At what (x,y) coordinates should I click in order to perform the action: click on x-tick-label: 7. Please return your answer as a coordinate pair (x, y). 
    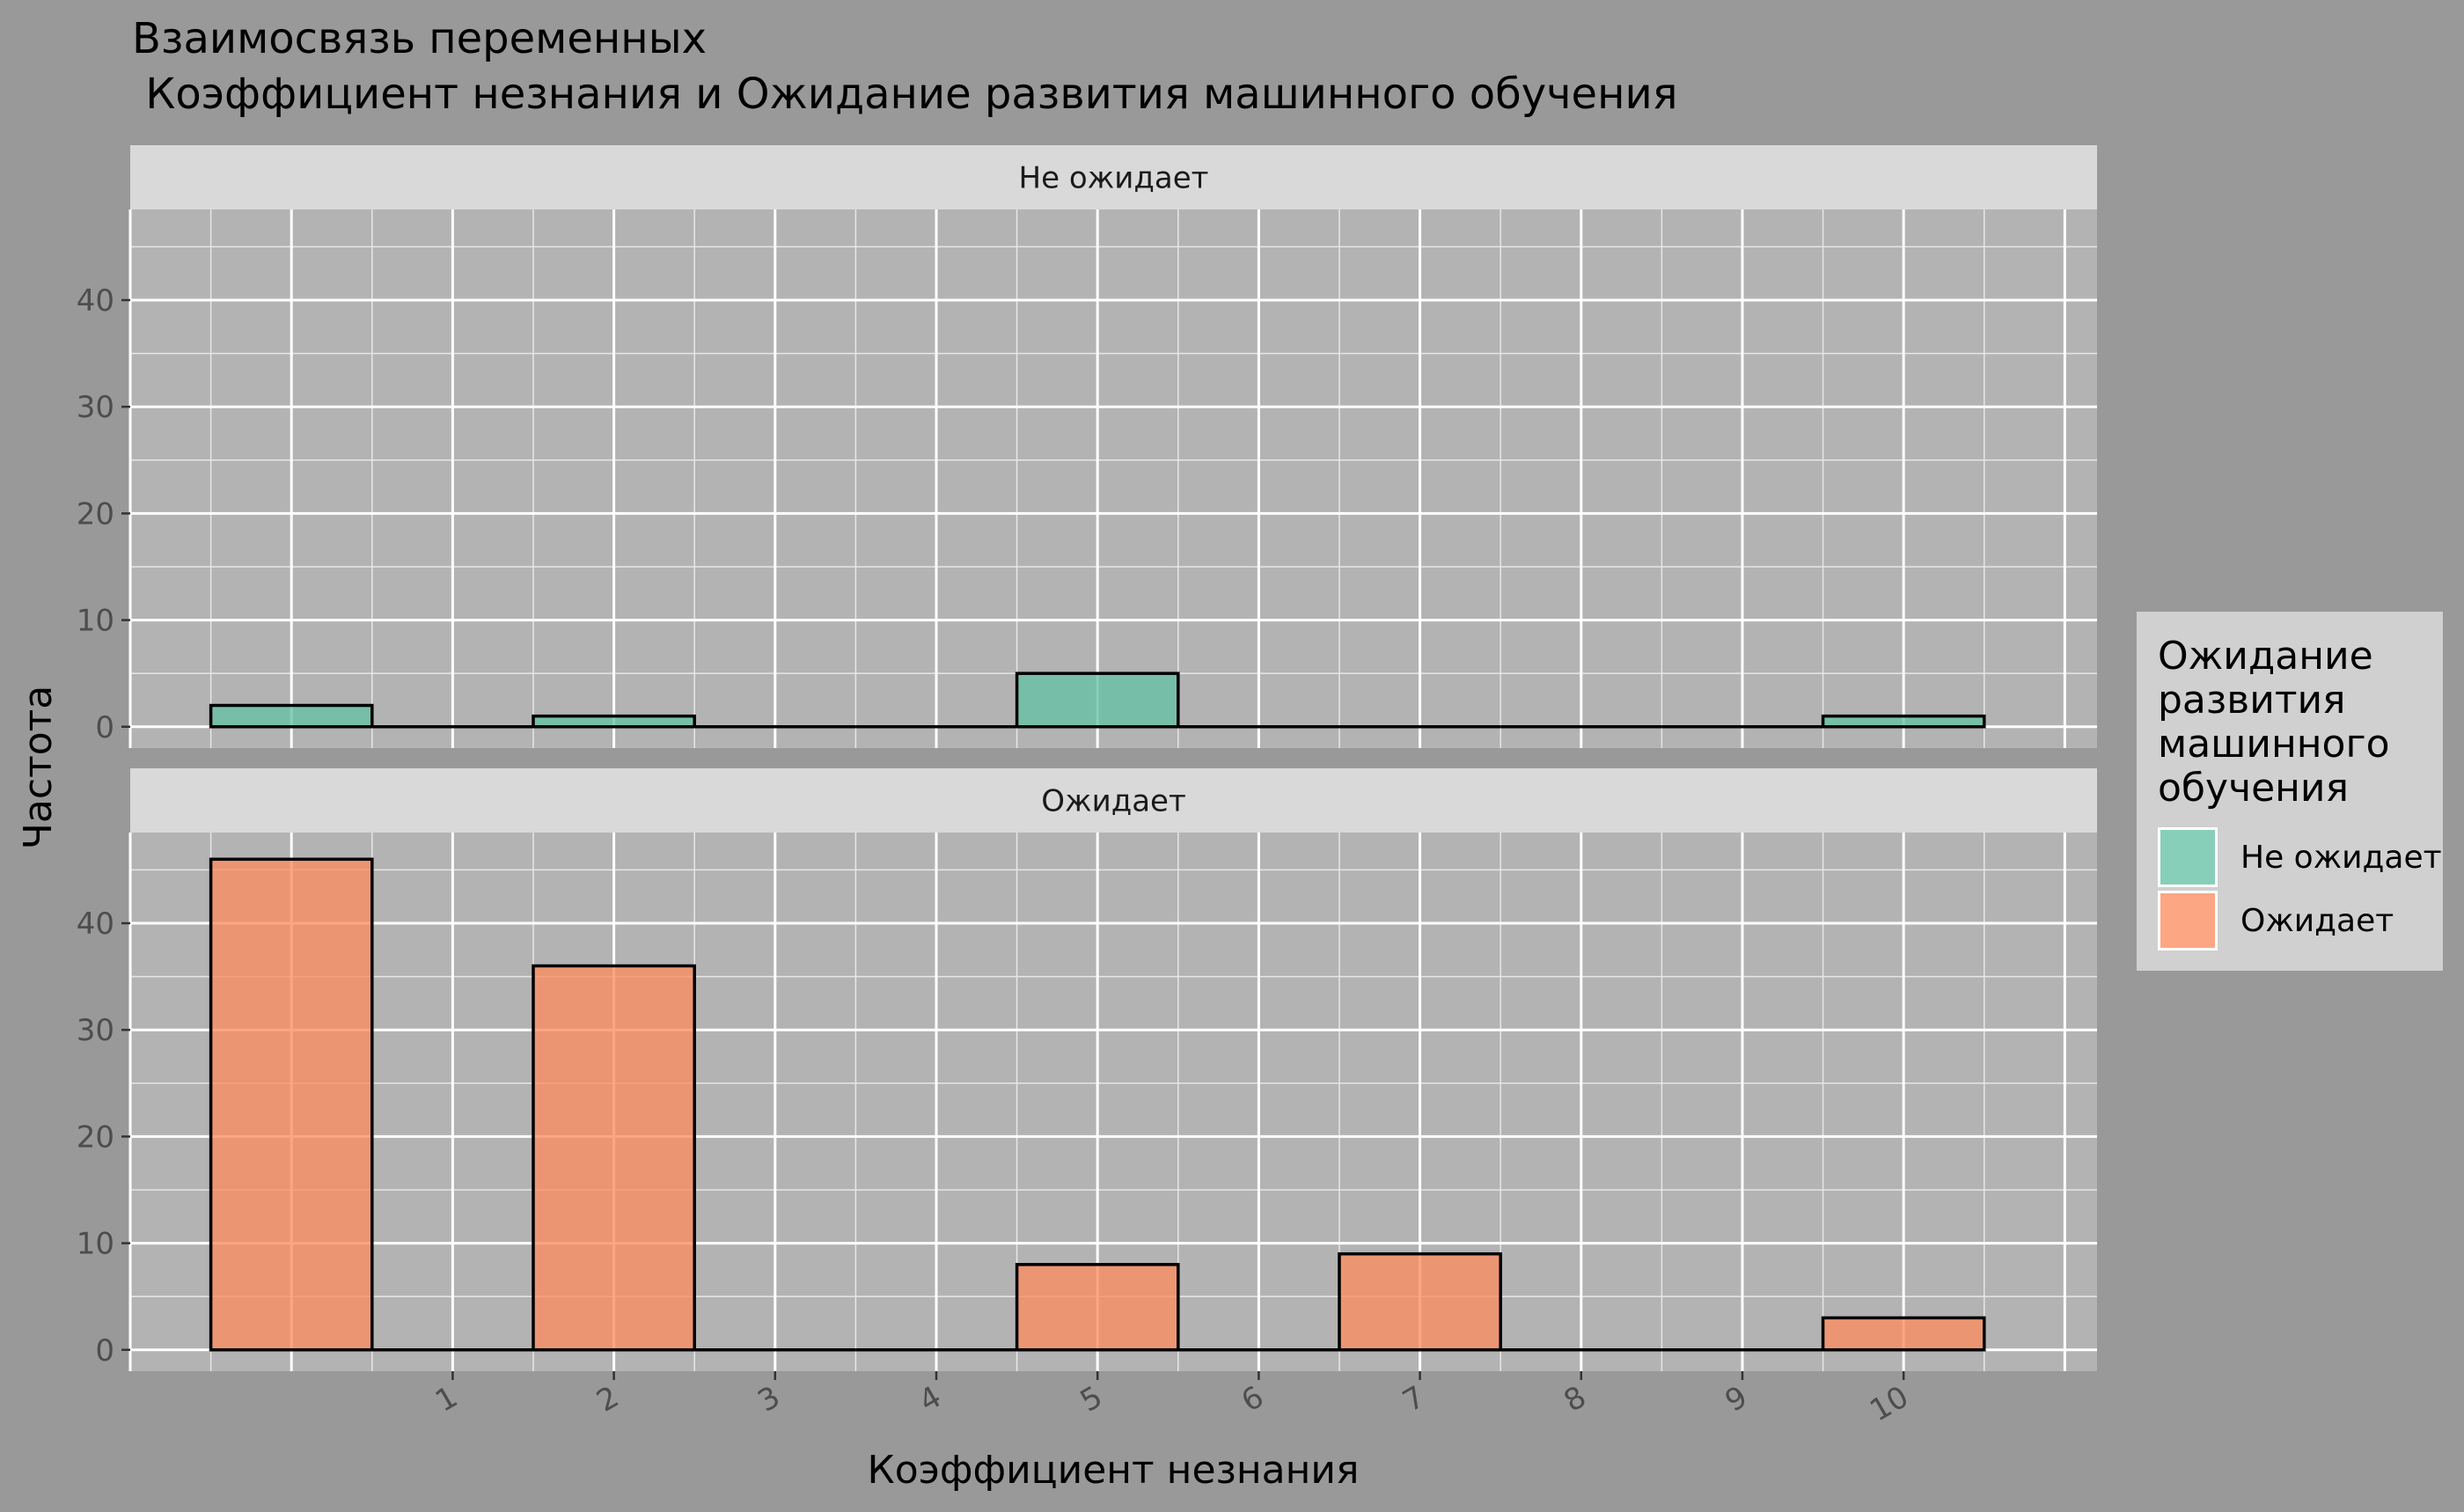
    Looking at the image, I should click on (1414, 1399).